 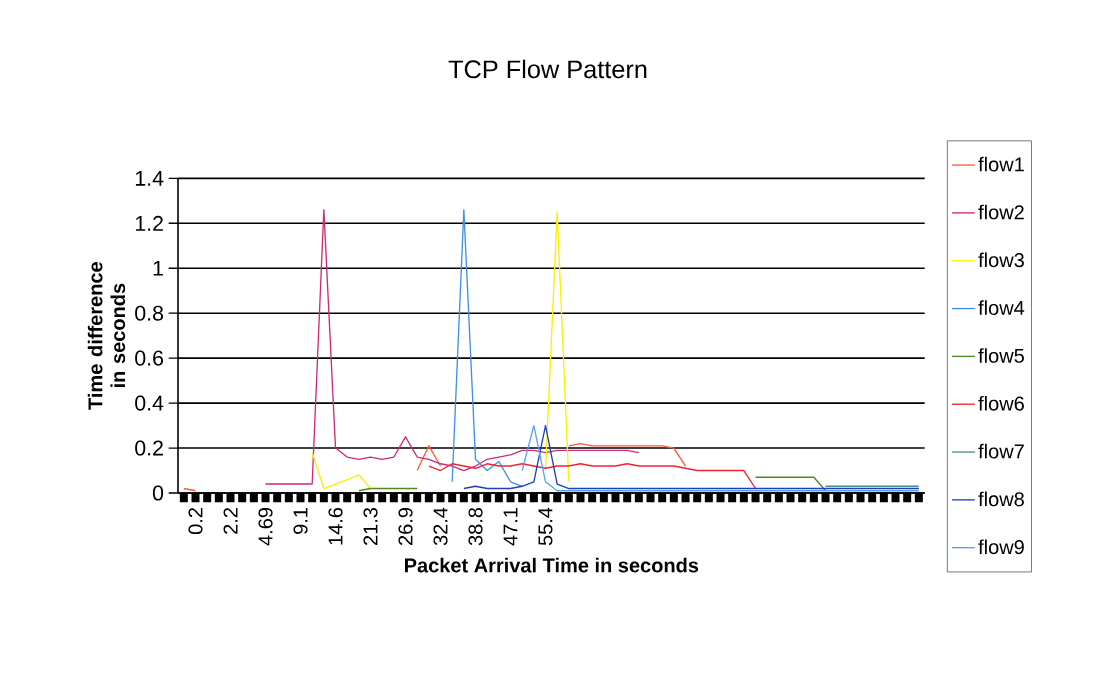 What do you see at coordinates (510, 527) in the screenshot?
I see `x-tick-label: 47.1` at bounding box center [510, 527].